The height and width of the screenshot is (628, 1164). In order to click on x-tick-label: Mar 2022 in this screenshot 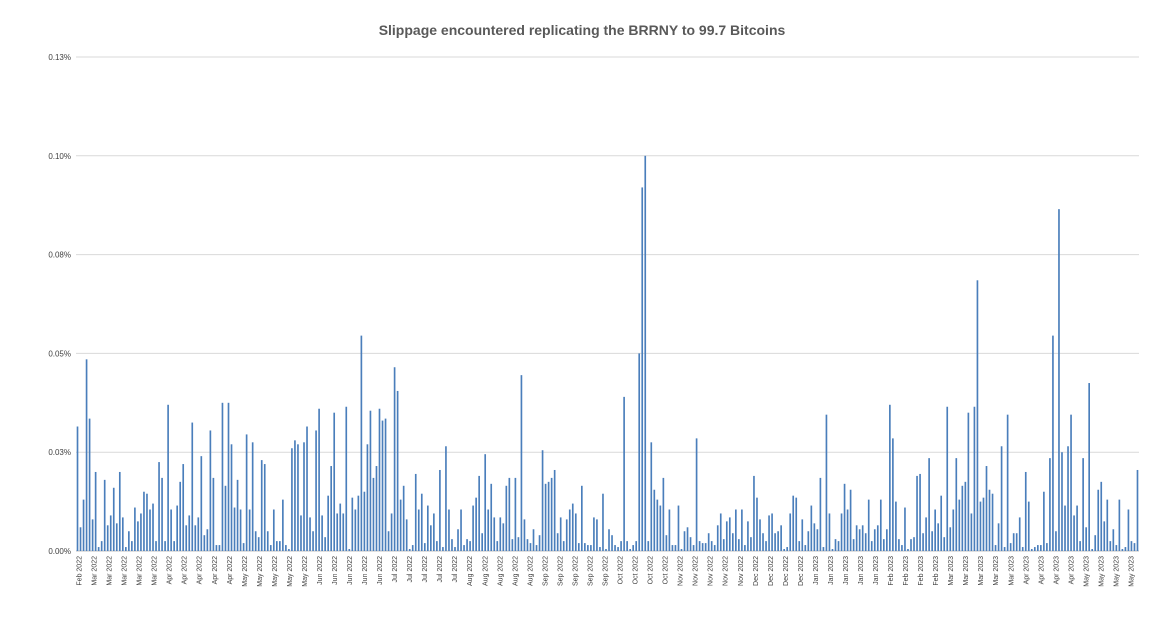, I will do `click(95, 571)`.